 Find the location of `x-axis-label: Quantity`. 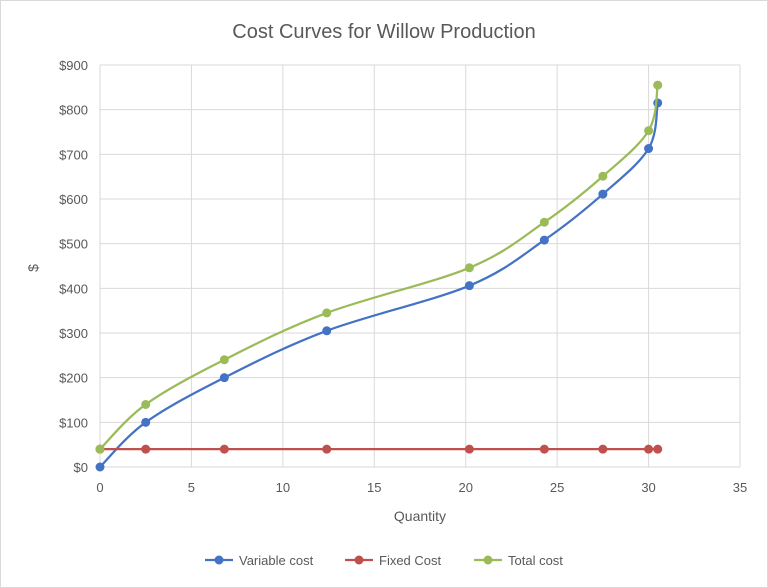

x-axis-label: Quantity is located at coordinates (420, 516).